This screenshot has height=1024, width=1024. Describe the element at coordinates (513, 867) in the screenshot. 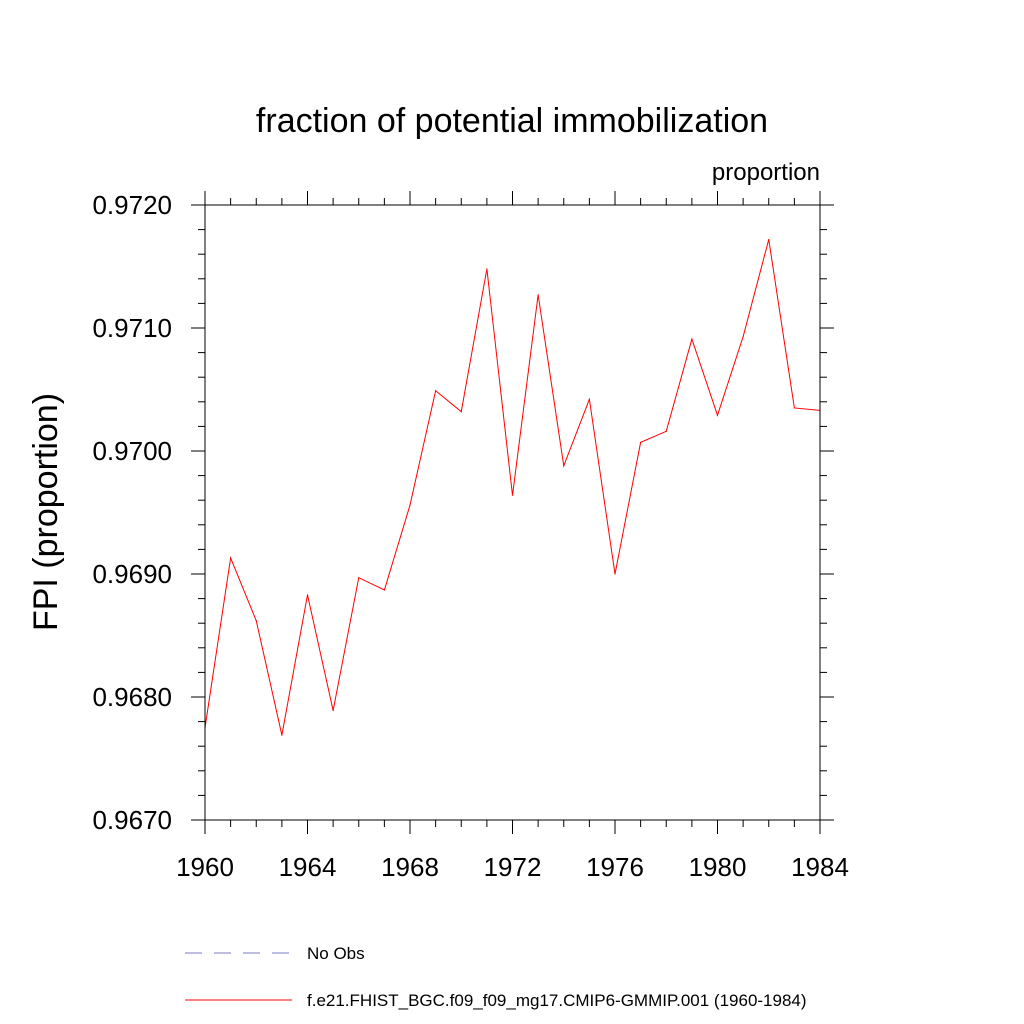

I see `x-tick-label: 1972` at that location.